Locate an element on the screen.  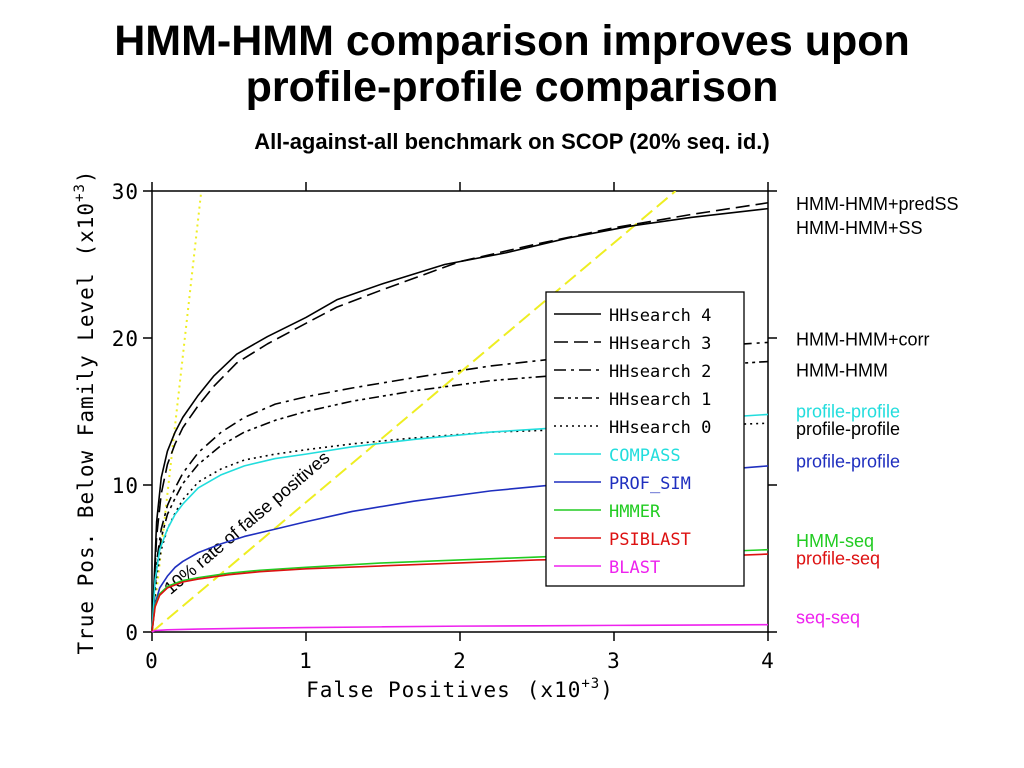
y-tick-label: 10 is located at coordinates (125, 486).